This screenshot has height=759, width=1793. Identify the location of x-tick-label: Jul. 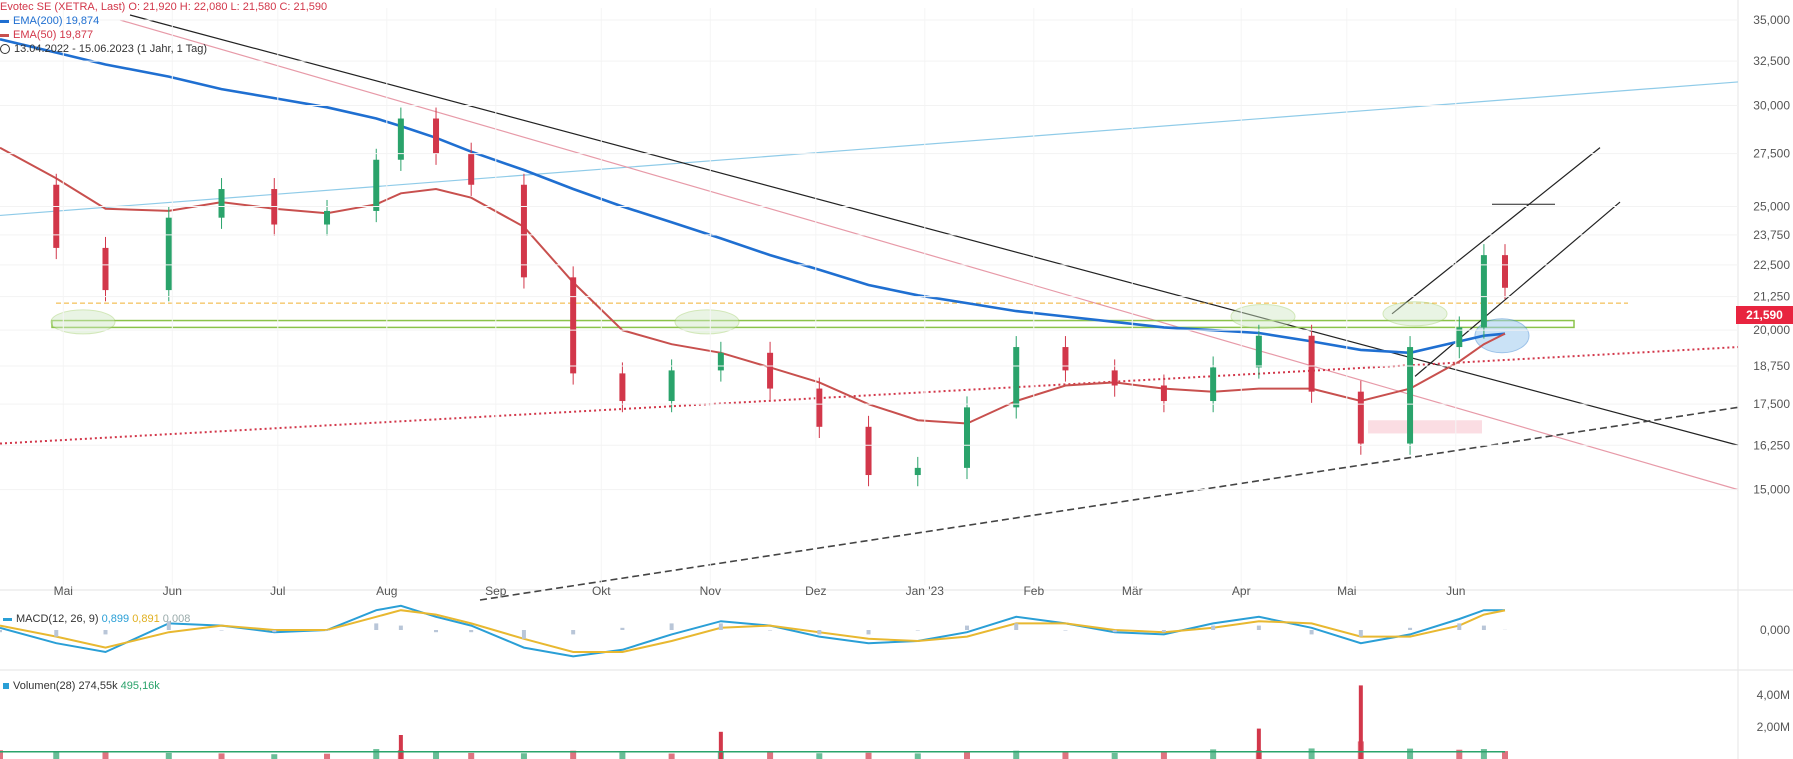
(277, 591).